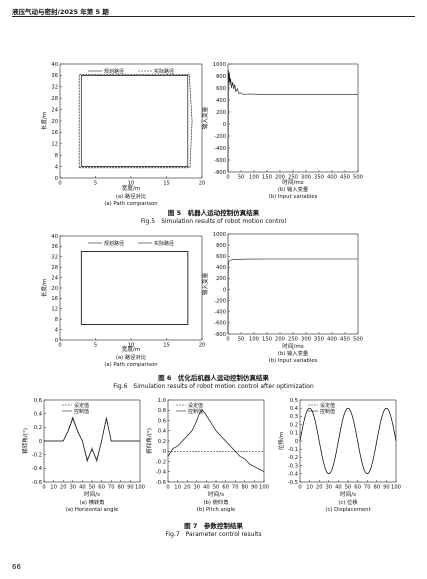  I want to click on y-tick-label: -0.2, so click(293, 458).